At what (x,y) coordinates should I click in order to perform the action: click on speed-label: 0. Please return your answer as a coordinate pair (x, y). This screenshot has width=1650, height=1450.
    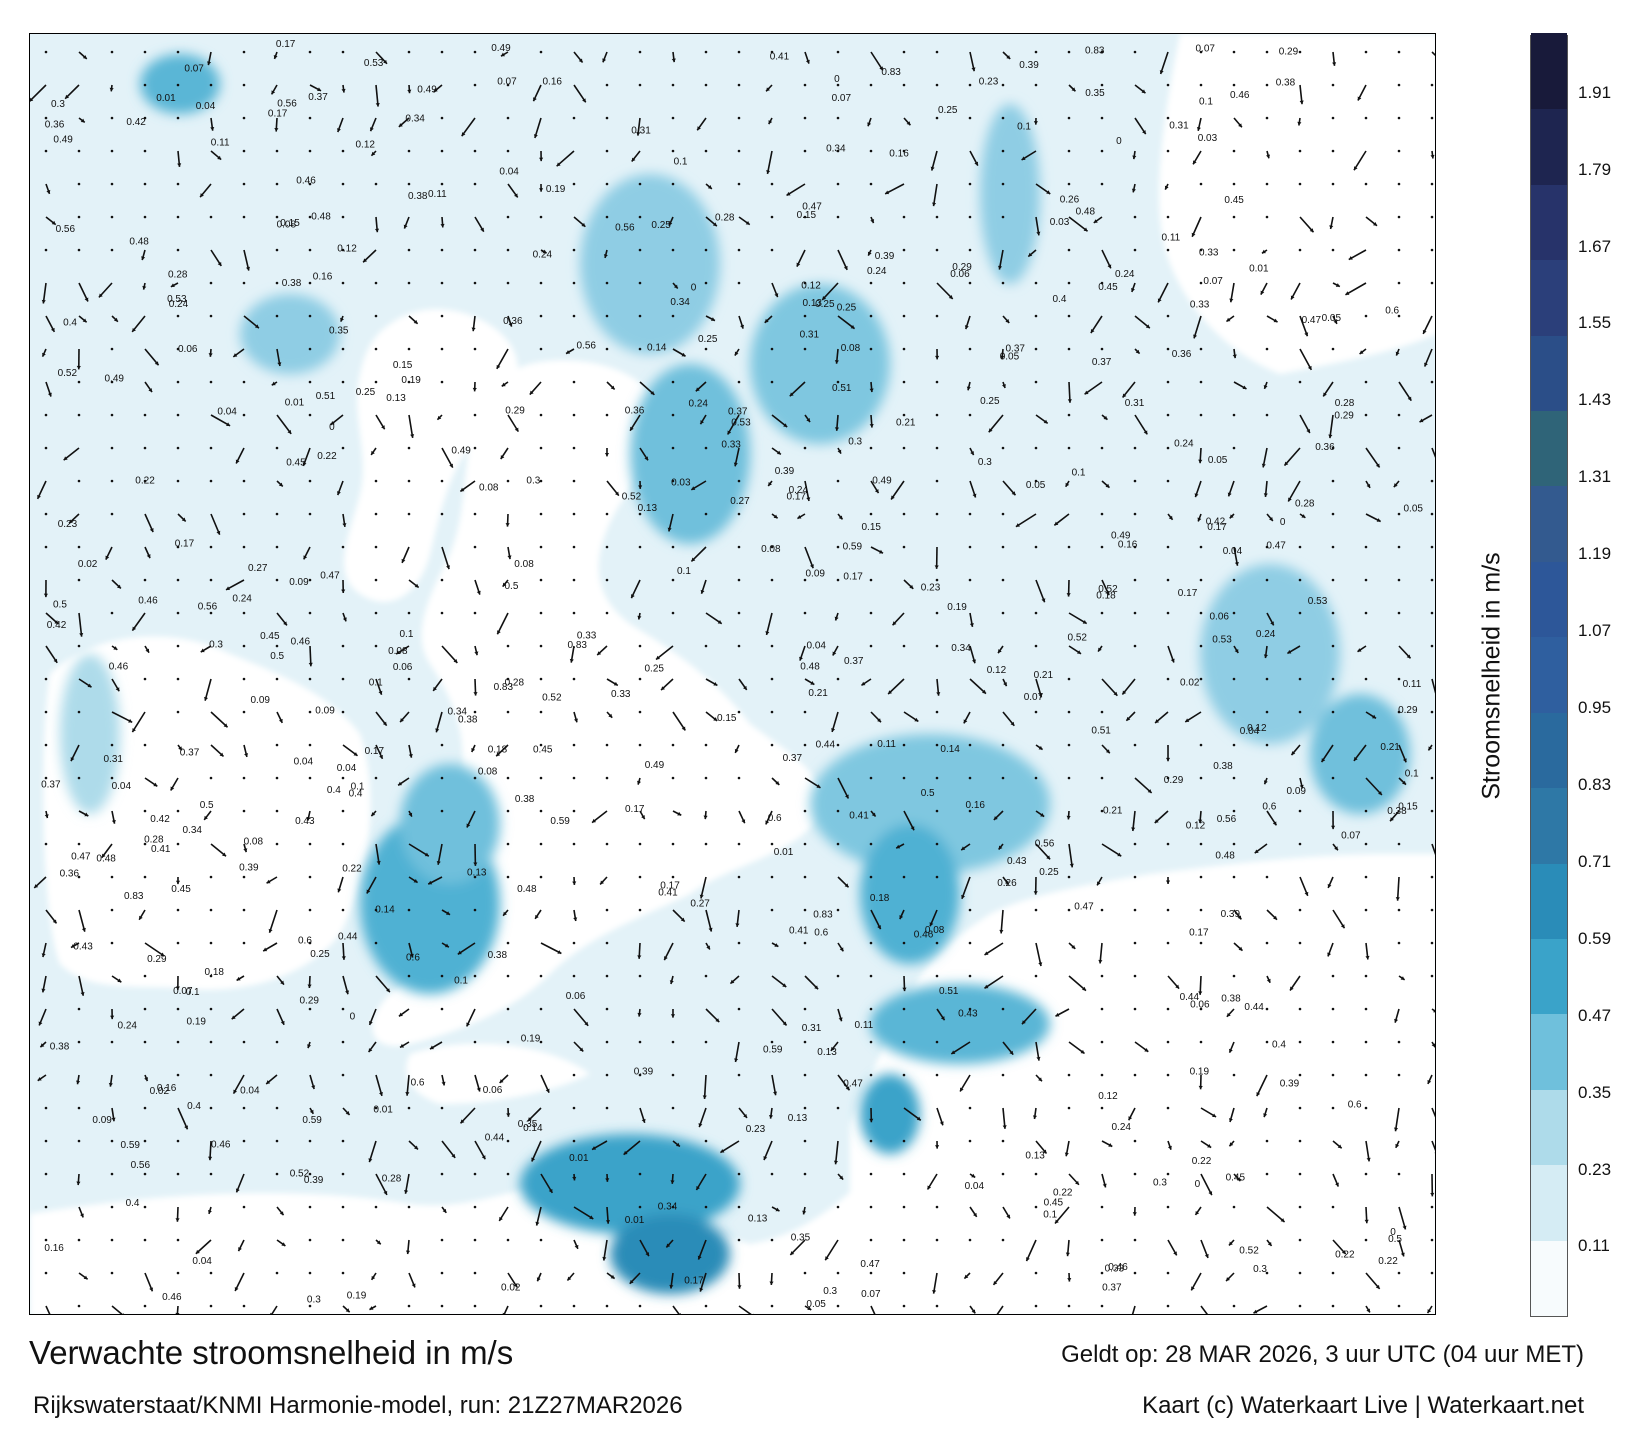
    Looking at the image, I should click on (1198, 1184).